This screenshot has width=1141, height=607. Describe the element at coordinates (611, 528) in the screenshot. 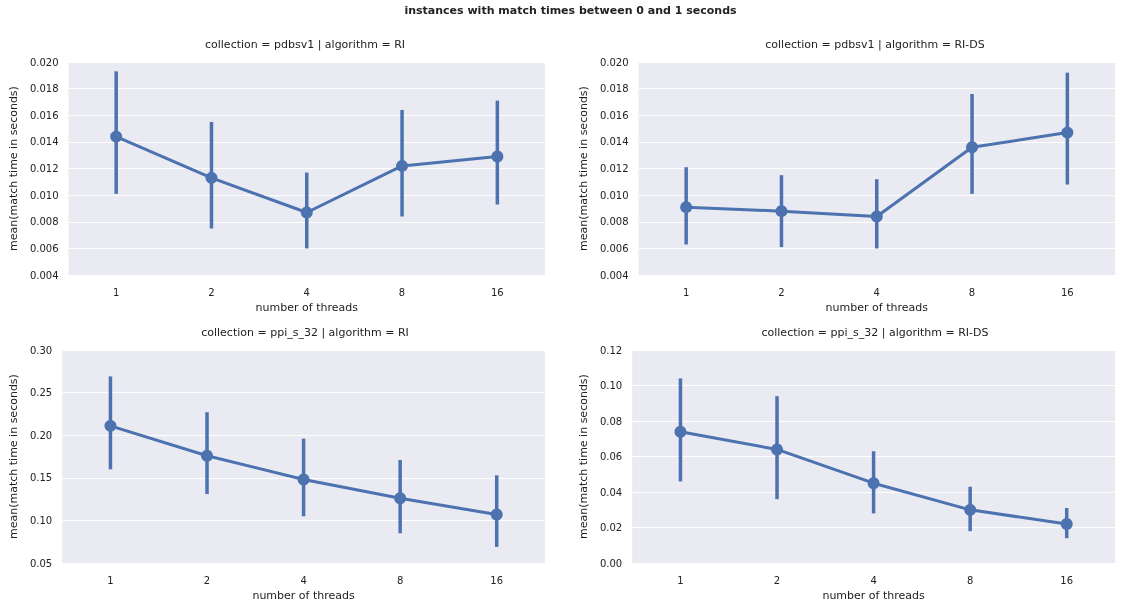

I see `y-tick-label: 0.02` at that location.